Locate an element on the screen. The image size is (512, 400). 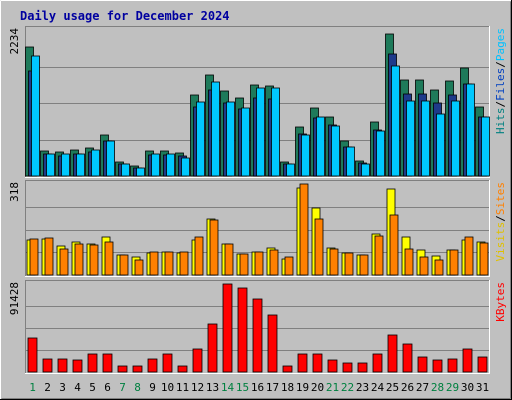
x-tick-label: 12 is located at coordinates (197, 387).